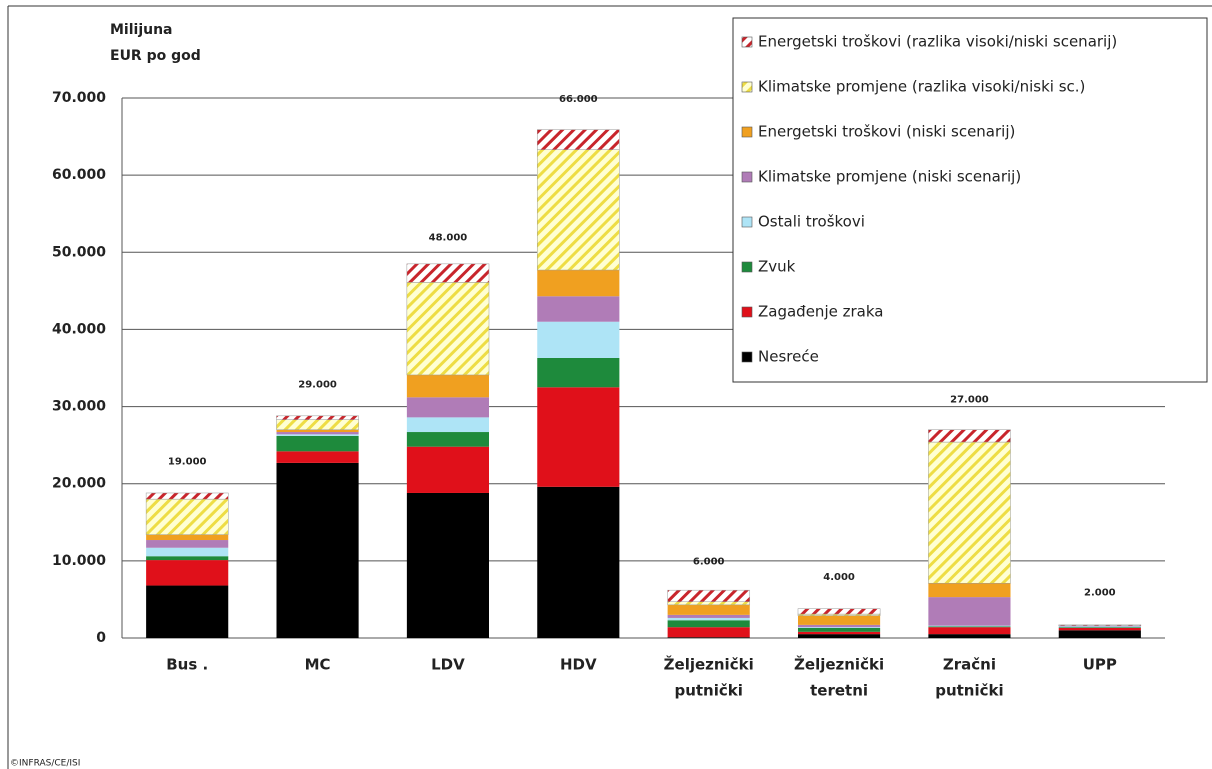 The image size is (1212, 769). I want to click on total-label: 66.000, so click(578, 99).